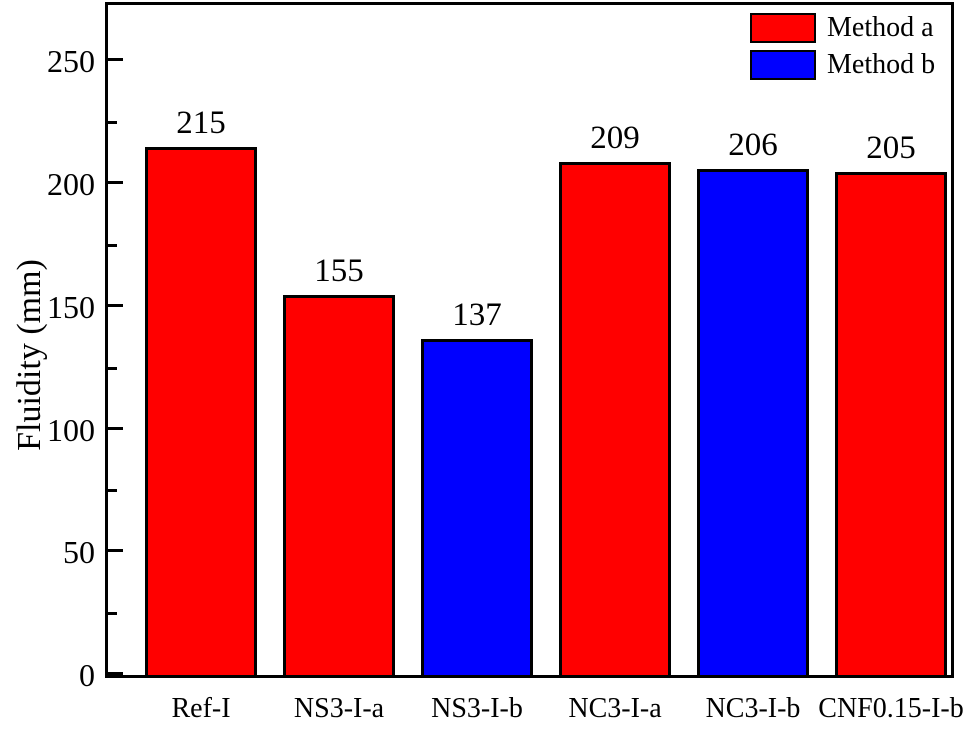 The width and height of the screenshot is (971, 738). What do you see at coordinates (880, 27) in the screenshot?
I see `legend-label-method-a: Method a` at bounding box center [880, 27].